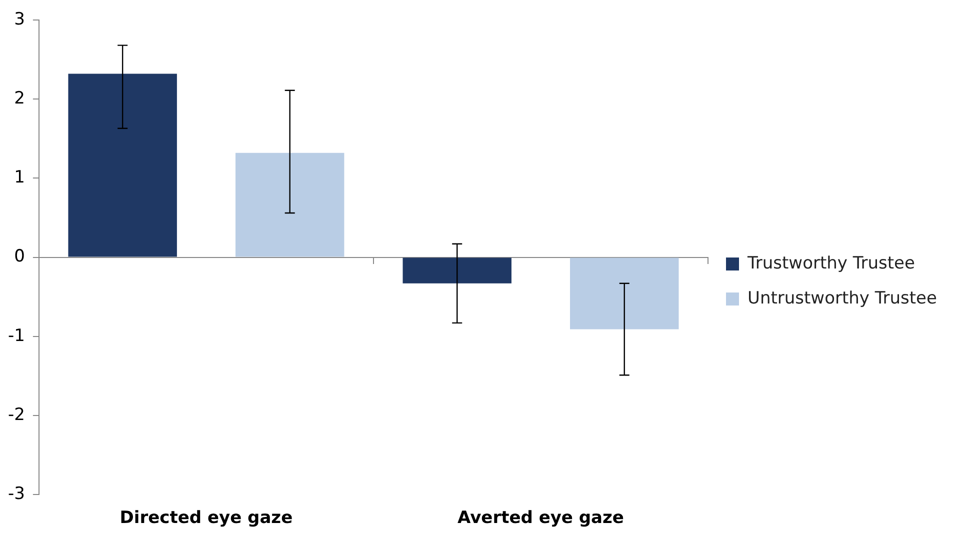 The image size is (954, 548). I want to click on y-tick-label: 1, so click(19, 178).